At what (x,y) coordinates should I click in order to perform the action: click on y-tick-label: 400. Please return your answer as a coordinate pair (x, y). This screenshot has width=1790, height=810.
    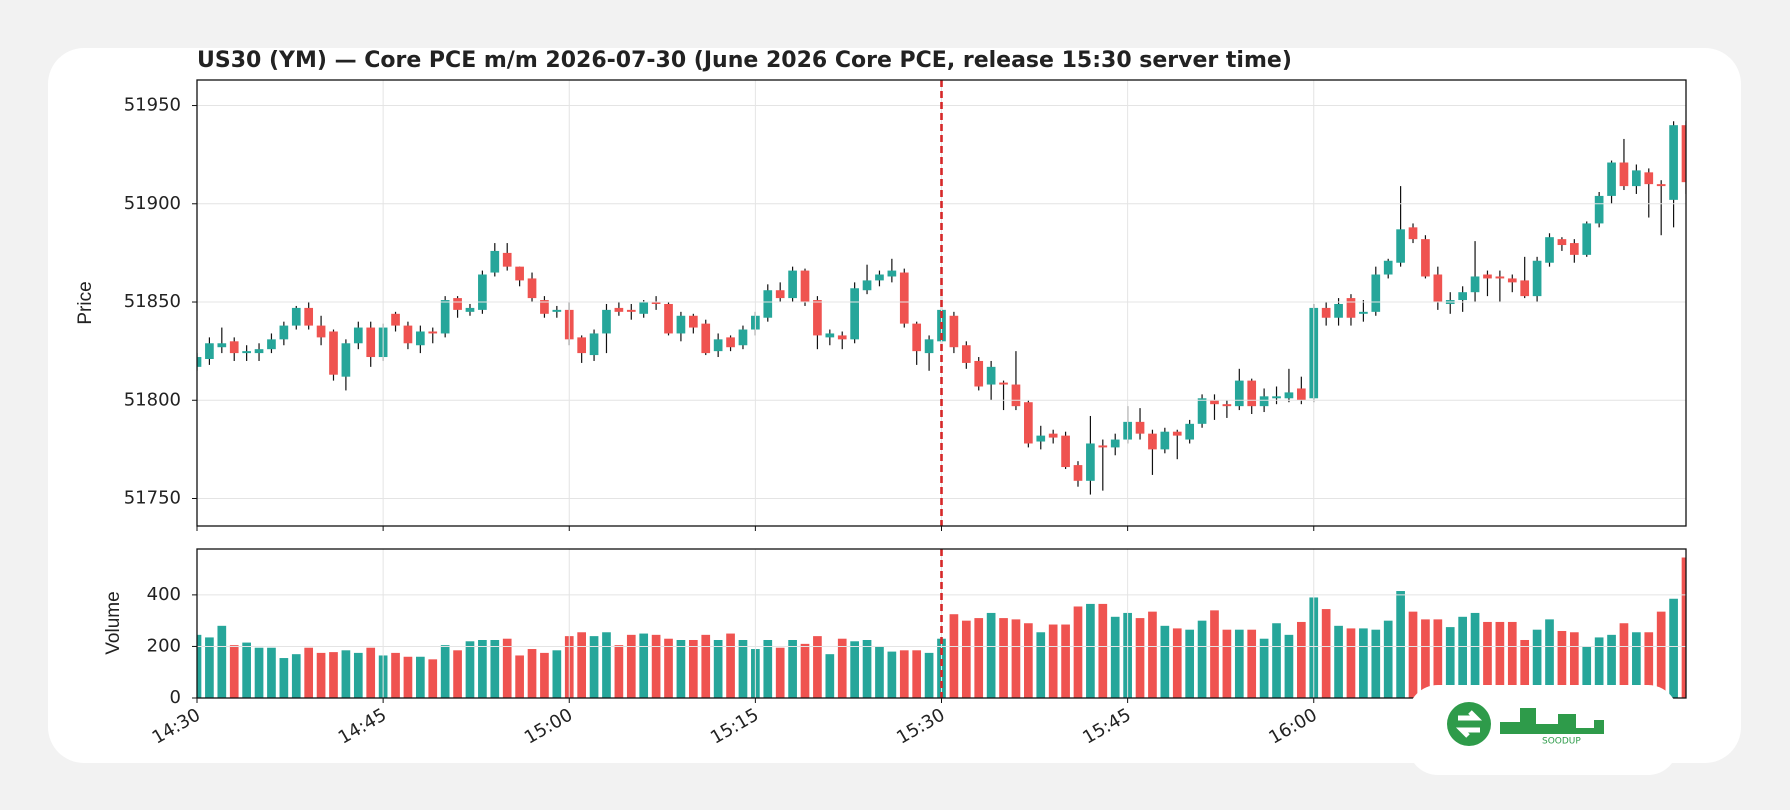
    Looking at the image, I should click on (164, 594).